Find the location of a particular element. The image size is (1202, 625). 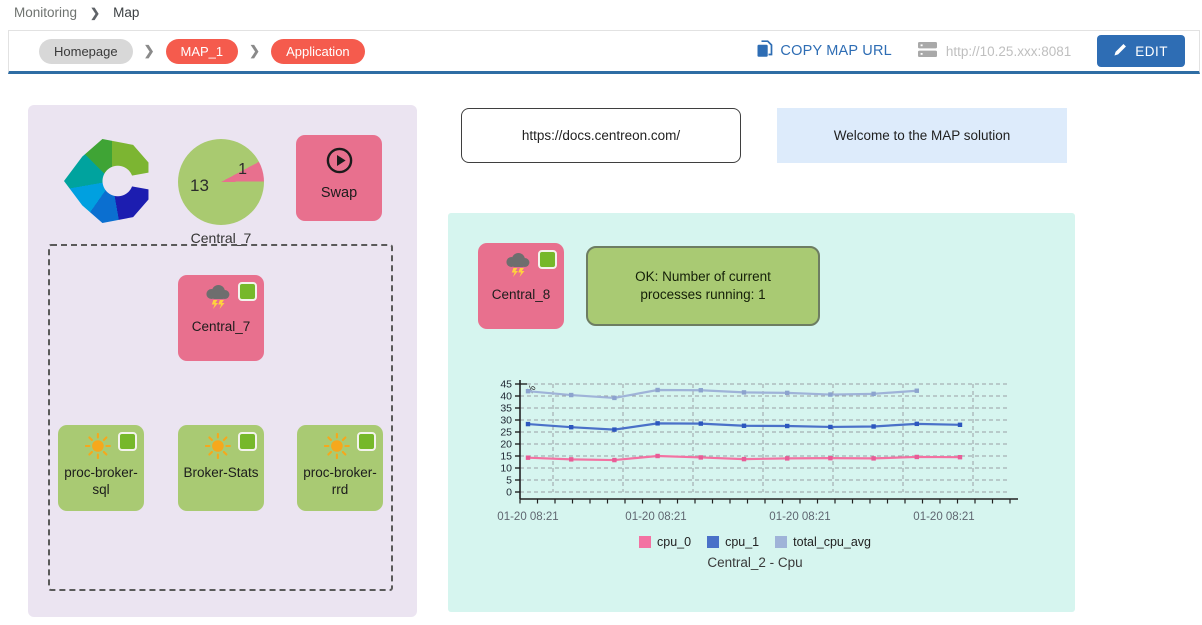

breadcrumb: Monitoring ❯ Map is located at coordinates (76, 12).